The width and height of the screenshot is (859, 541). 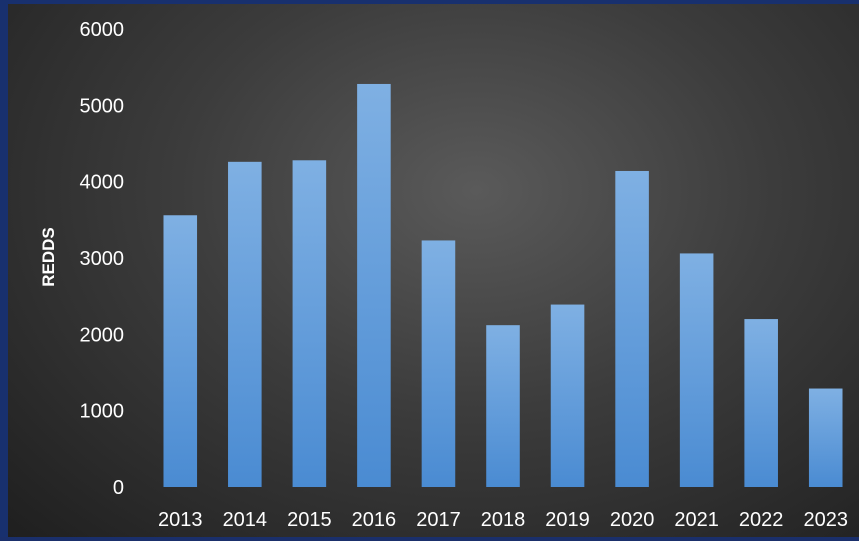 What do you see at coordinates (245, 324) in the screenshot?
I see `bar-2014` at bounding box center [245, 324].